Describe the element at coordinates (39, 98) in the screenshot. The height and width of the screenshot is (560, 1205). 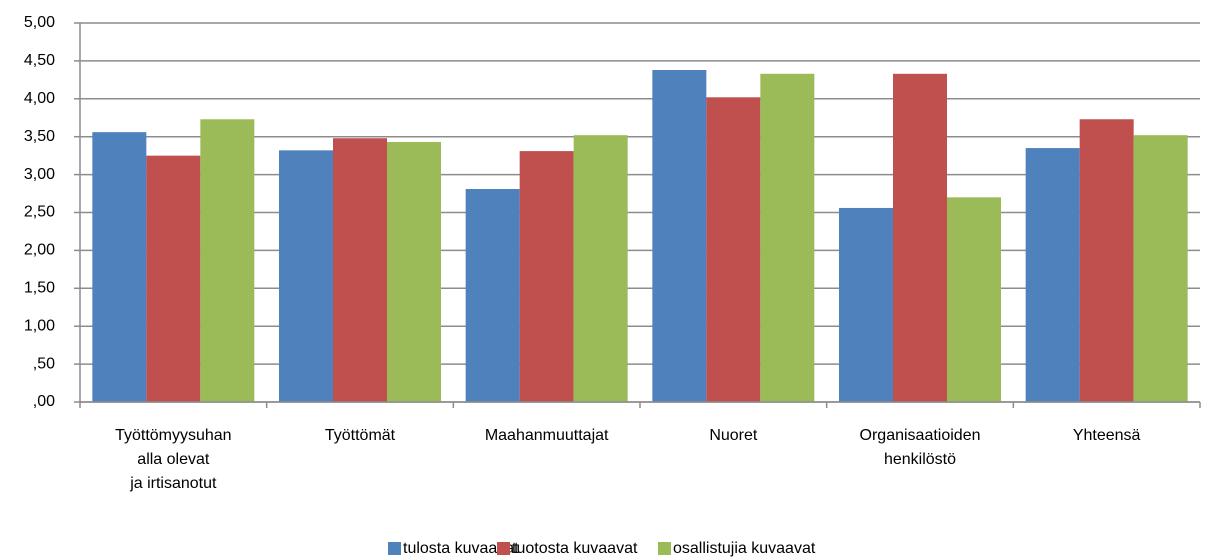
I see `y-tick-label: 4,00` at that location.